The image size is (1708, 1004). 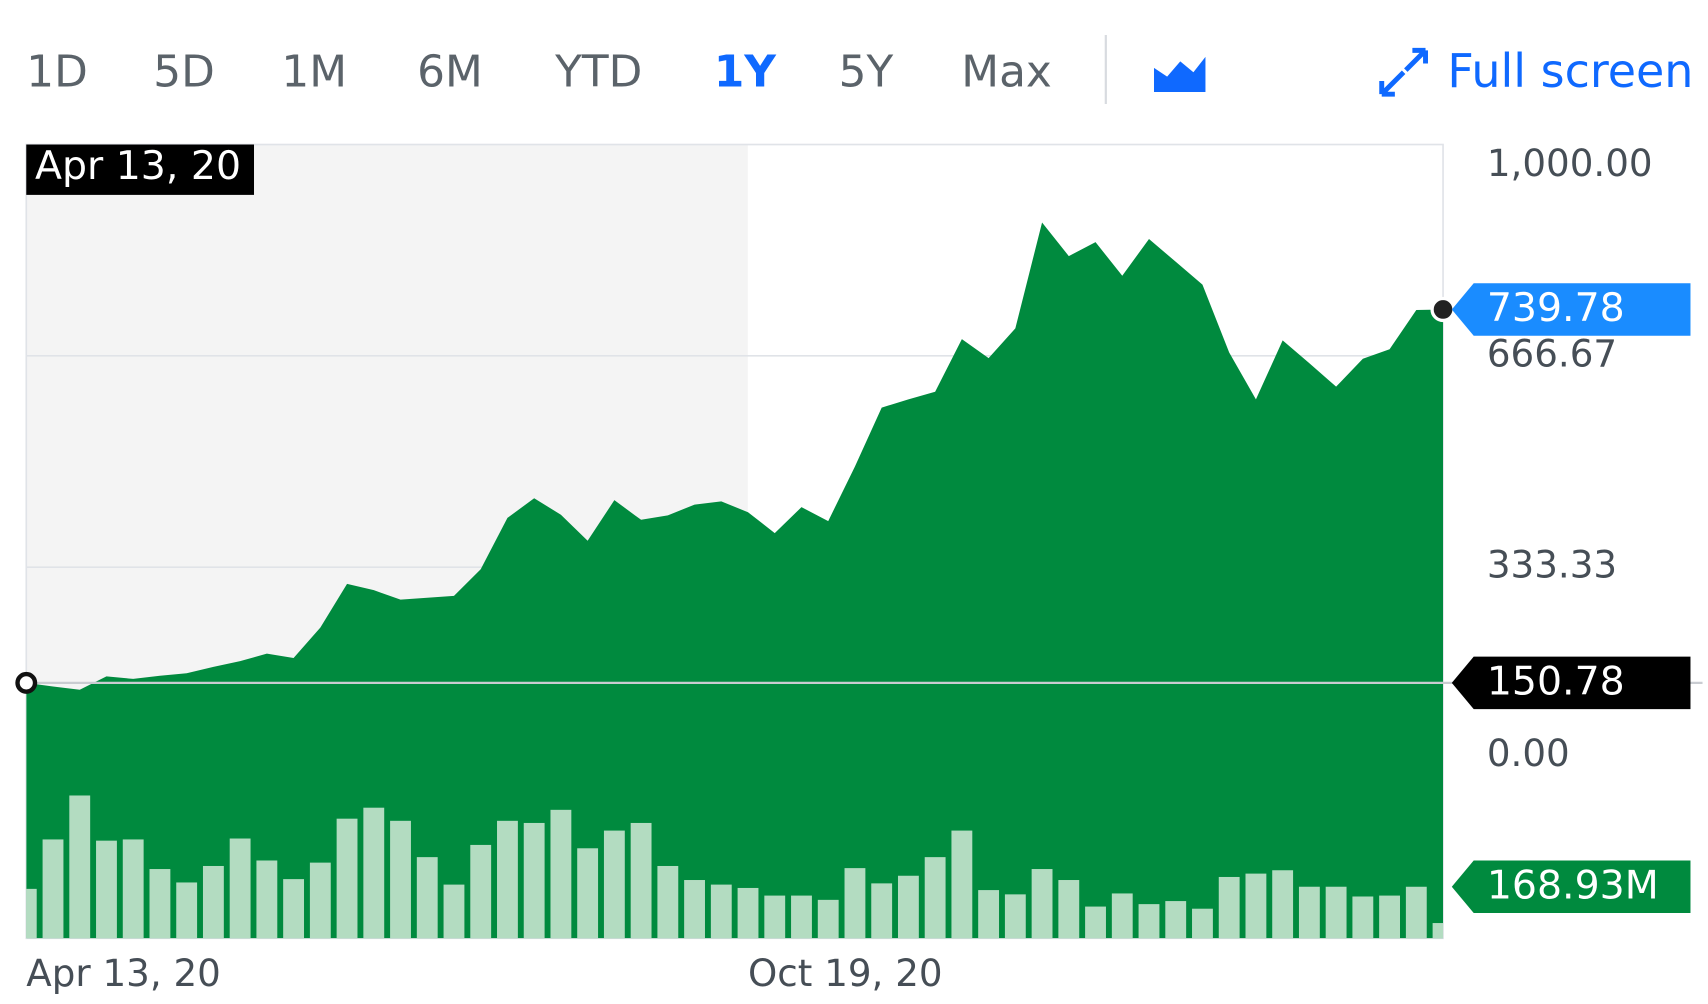 I want to click on previous-close-badge-bg, so click(x=1571, y=683).